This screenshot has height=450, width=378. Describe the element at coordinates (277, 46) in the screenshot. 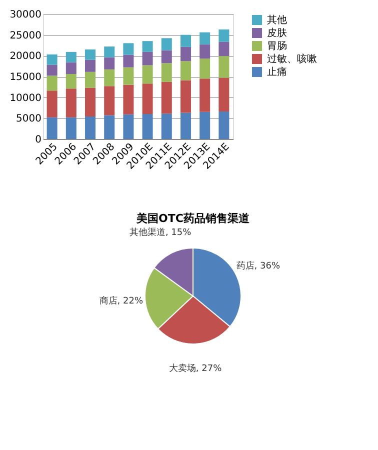

I see `legend-label: 胃肠` at that location.